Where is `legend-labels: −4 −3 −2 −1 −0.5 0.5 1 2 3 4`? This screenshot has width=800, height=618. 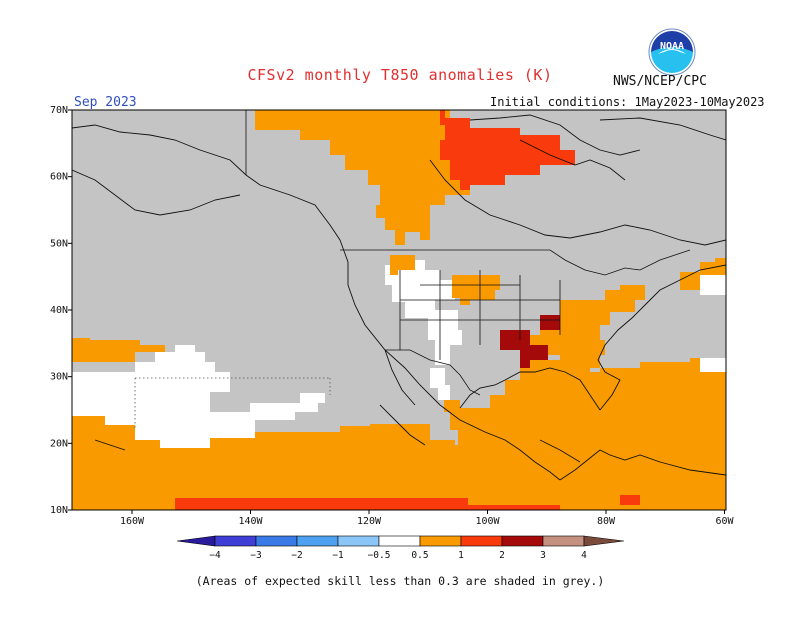
legend-labels: −4 −3 −2 −1 −0.5 0.5 1 2 3 4 is located at coordinates (398, 555).